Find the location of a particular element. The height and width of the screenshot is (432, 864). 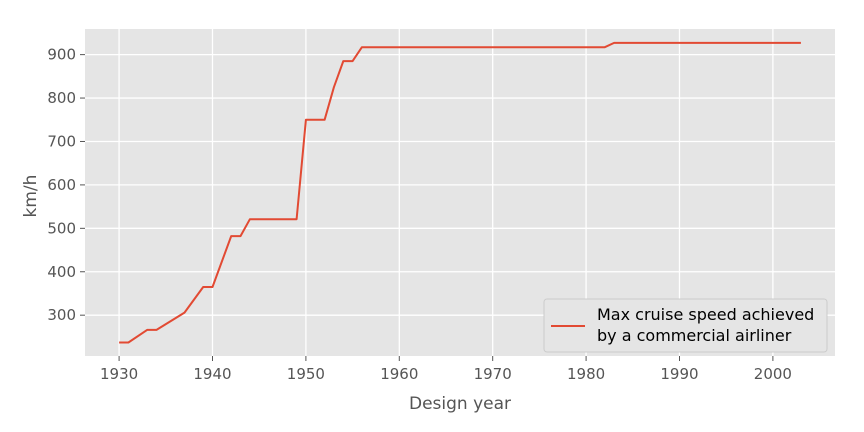

legend-box is located at coordinates (685, 325).